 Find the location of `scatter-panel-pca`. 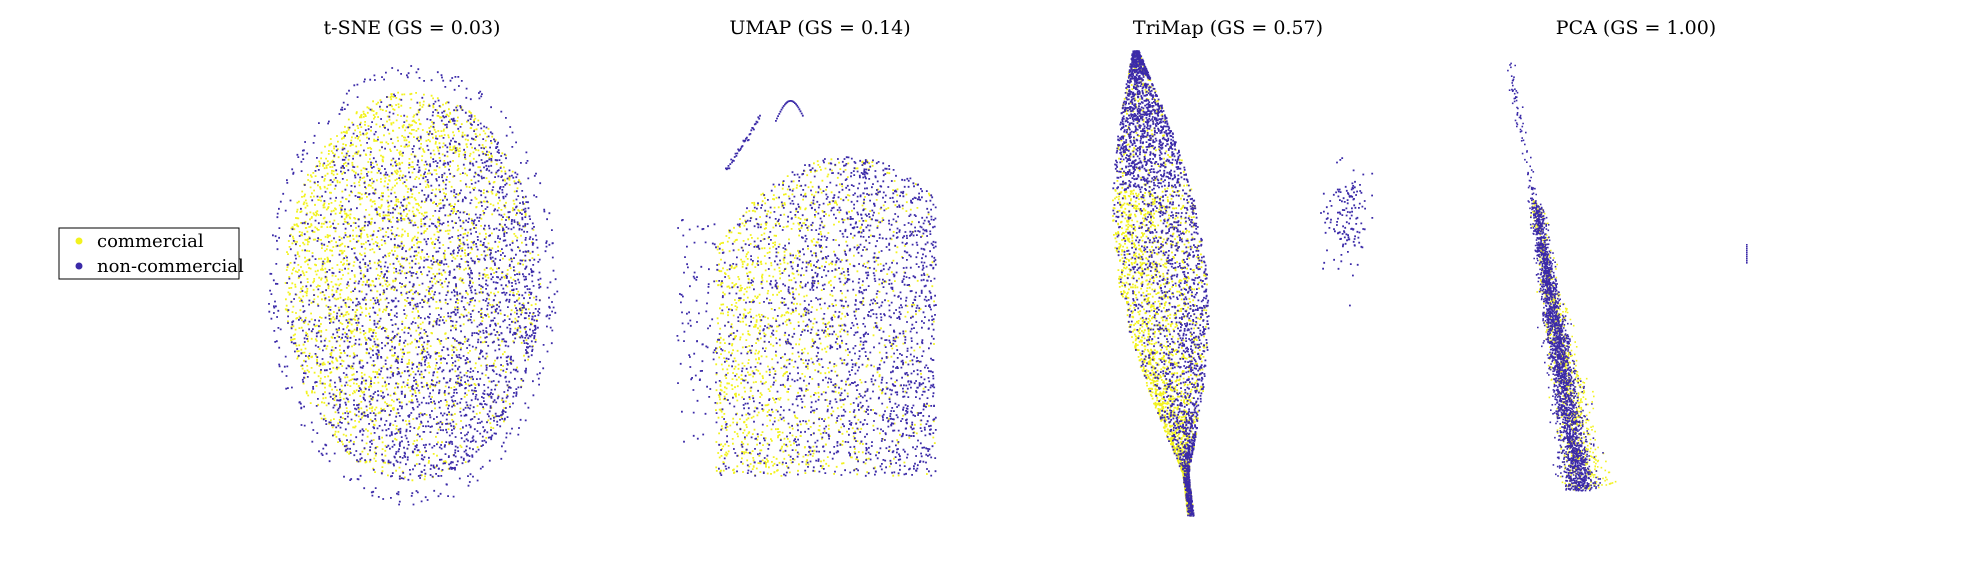

scatter-panel-pca is located at coordinates (1627, 277).